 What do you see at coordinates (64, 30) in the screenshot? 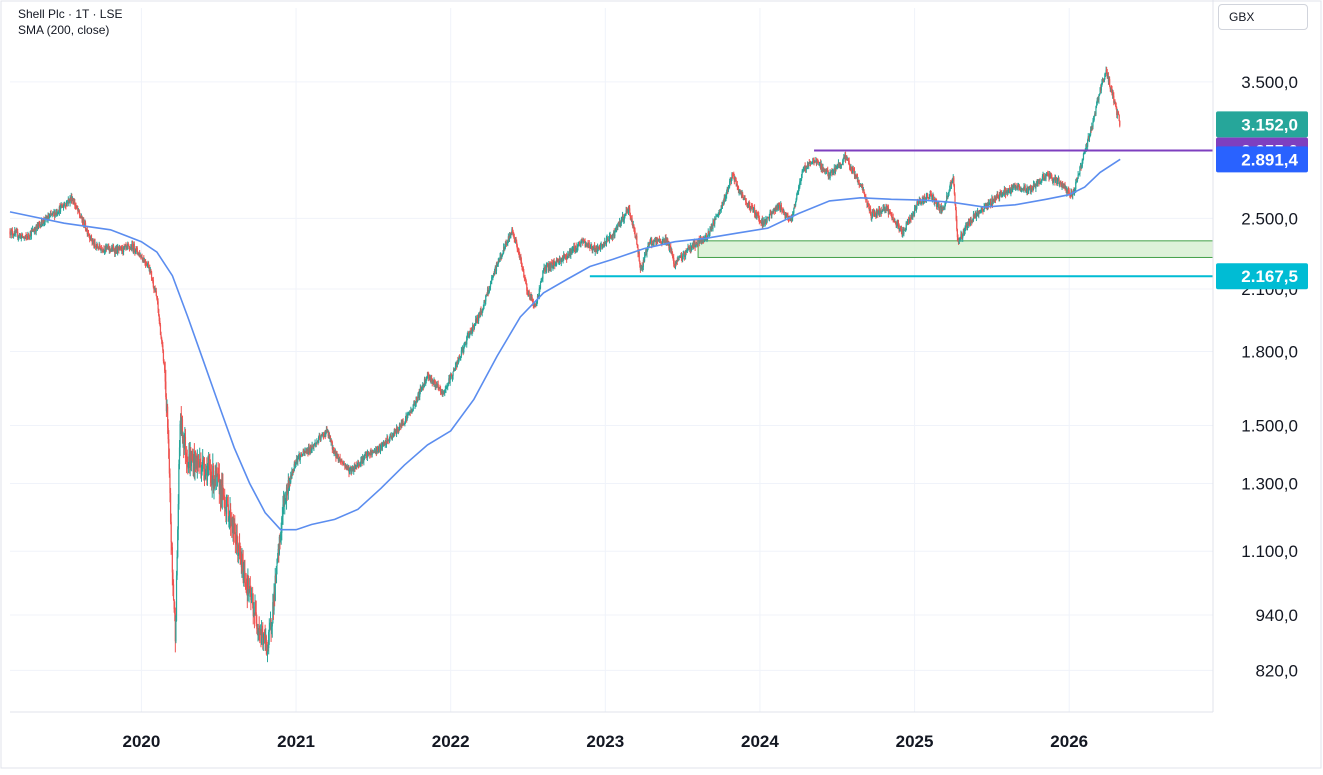
I see `indicator-title: SMA (200, close)` at bounding box center [64, 30].